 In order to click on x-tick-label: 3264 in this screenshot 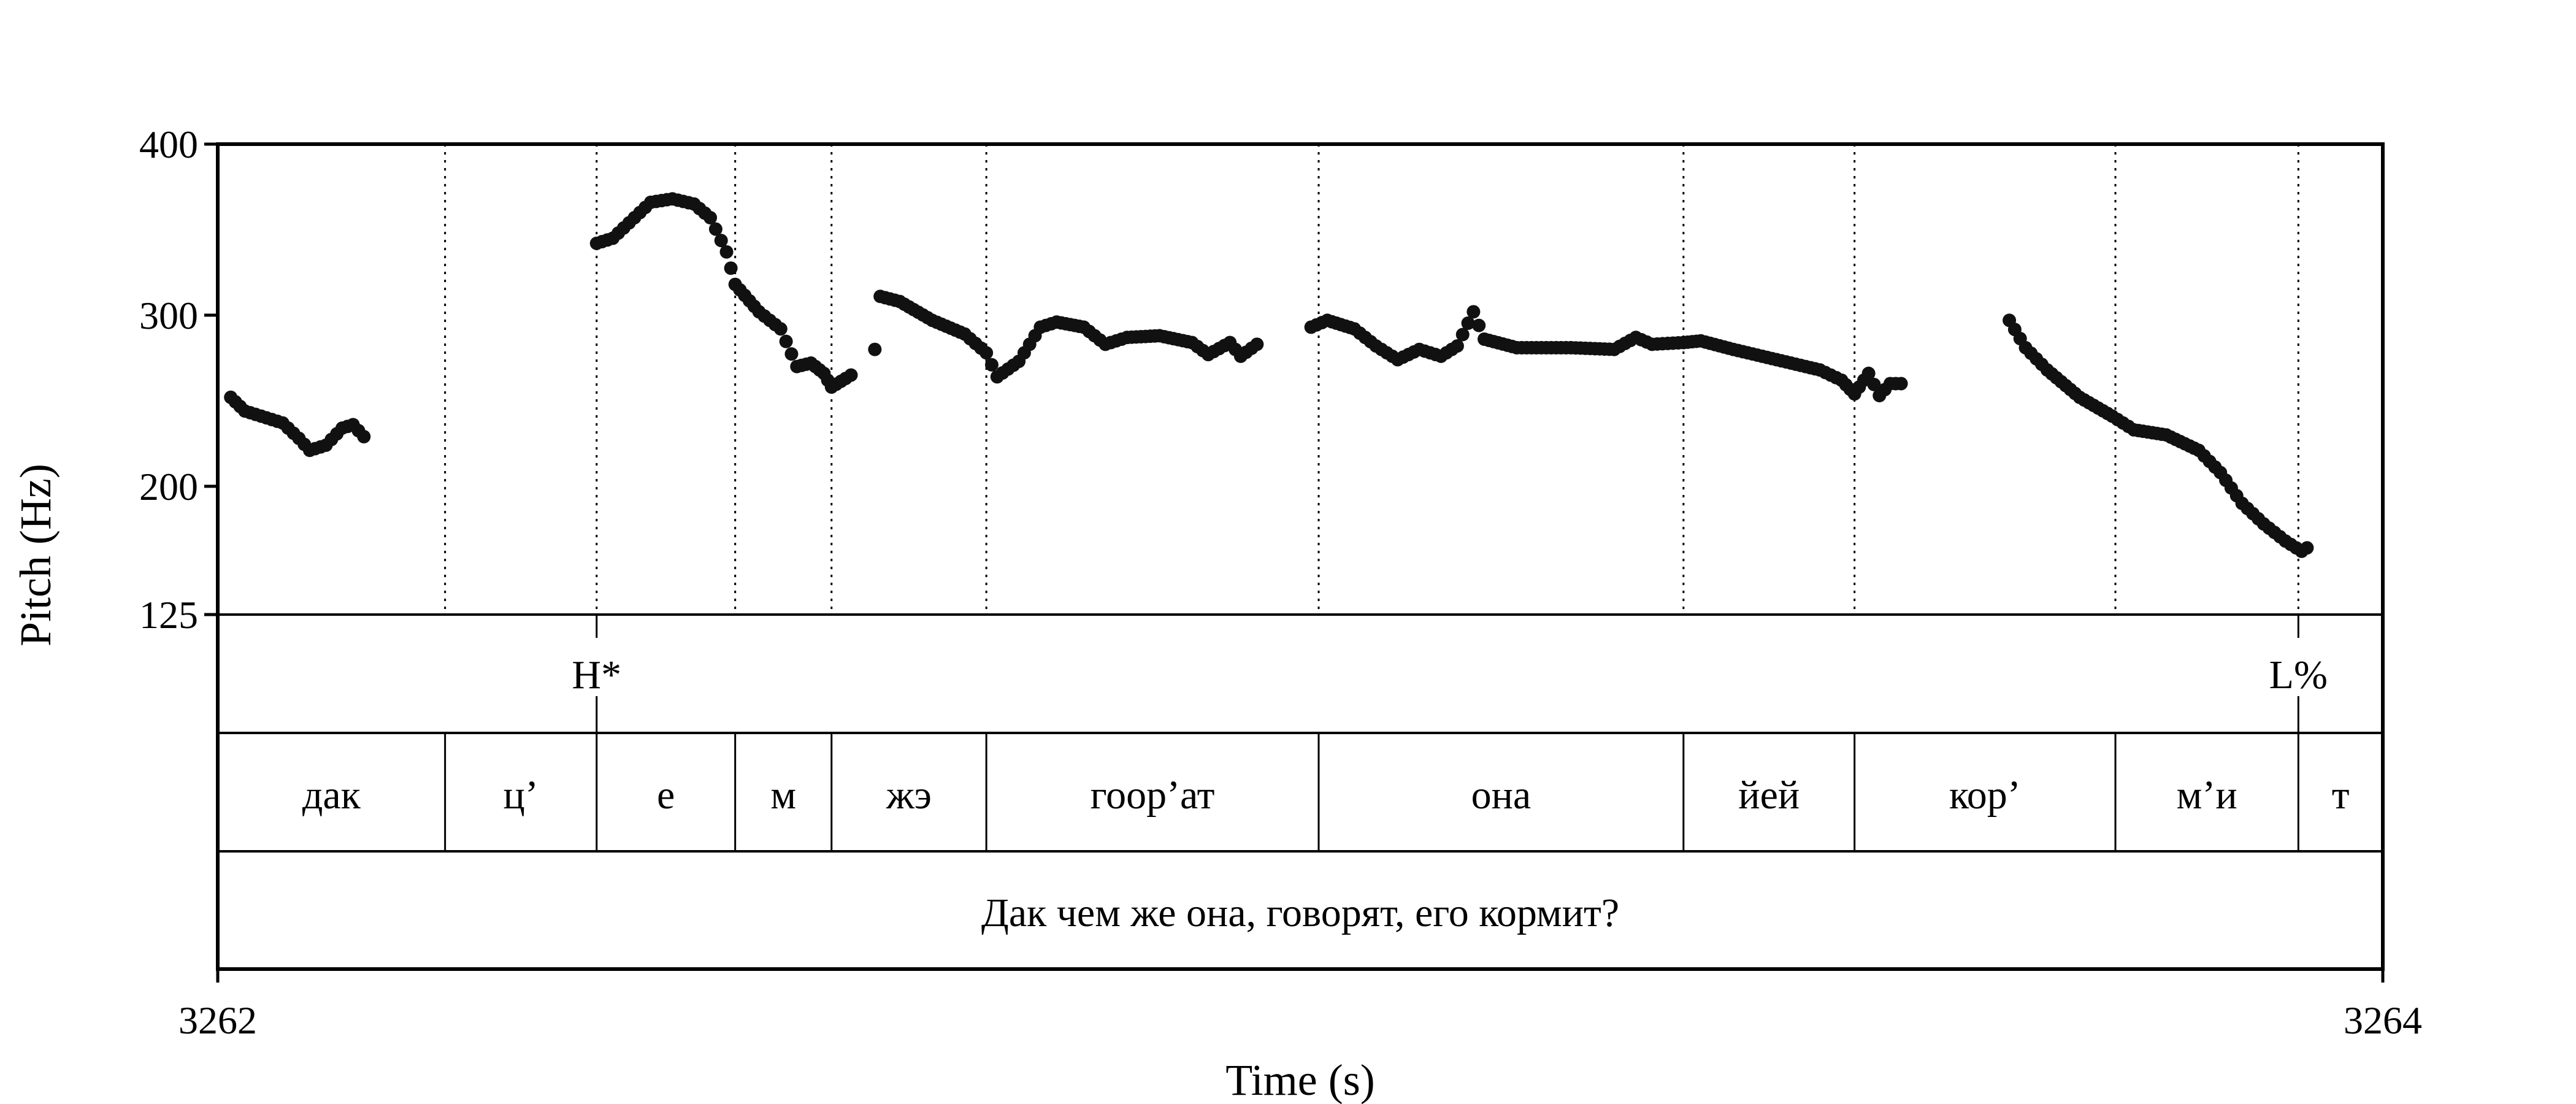, I will do `click(2383, 1020)`.